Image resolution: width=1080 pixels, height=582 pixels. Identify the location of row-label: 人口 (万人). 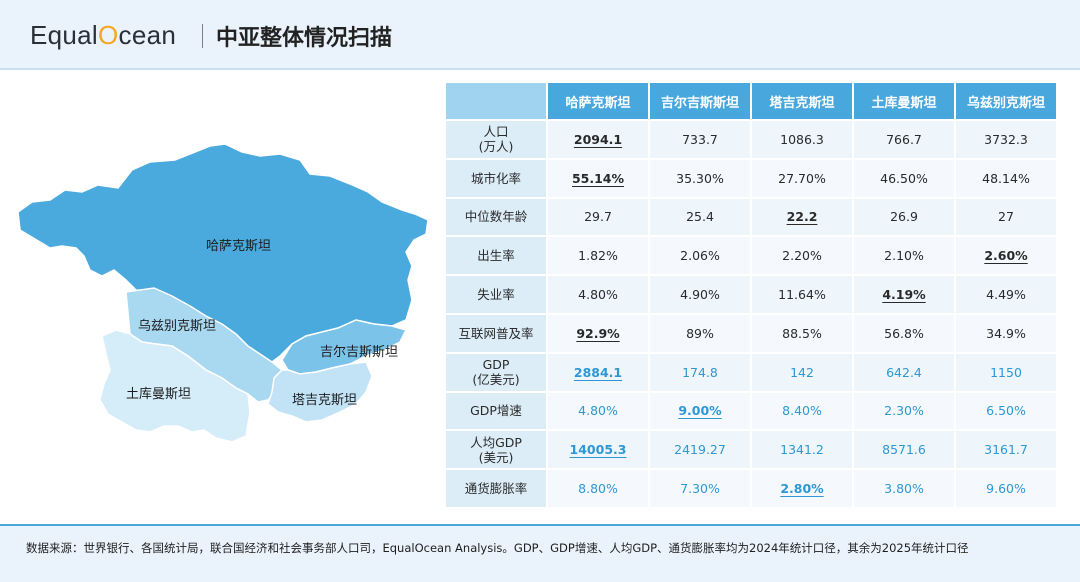
(497, 140).